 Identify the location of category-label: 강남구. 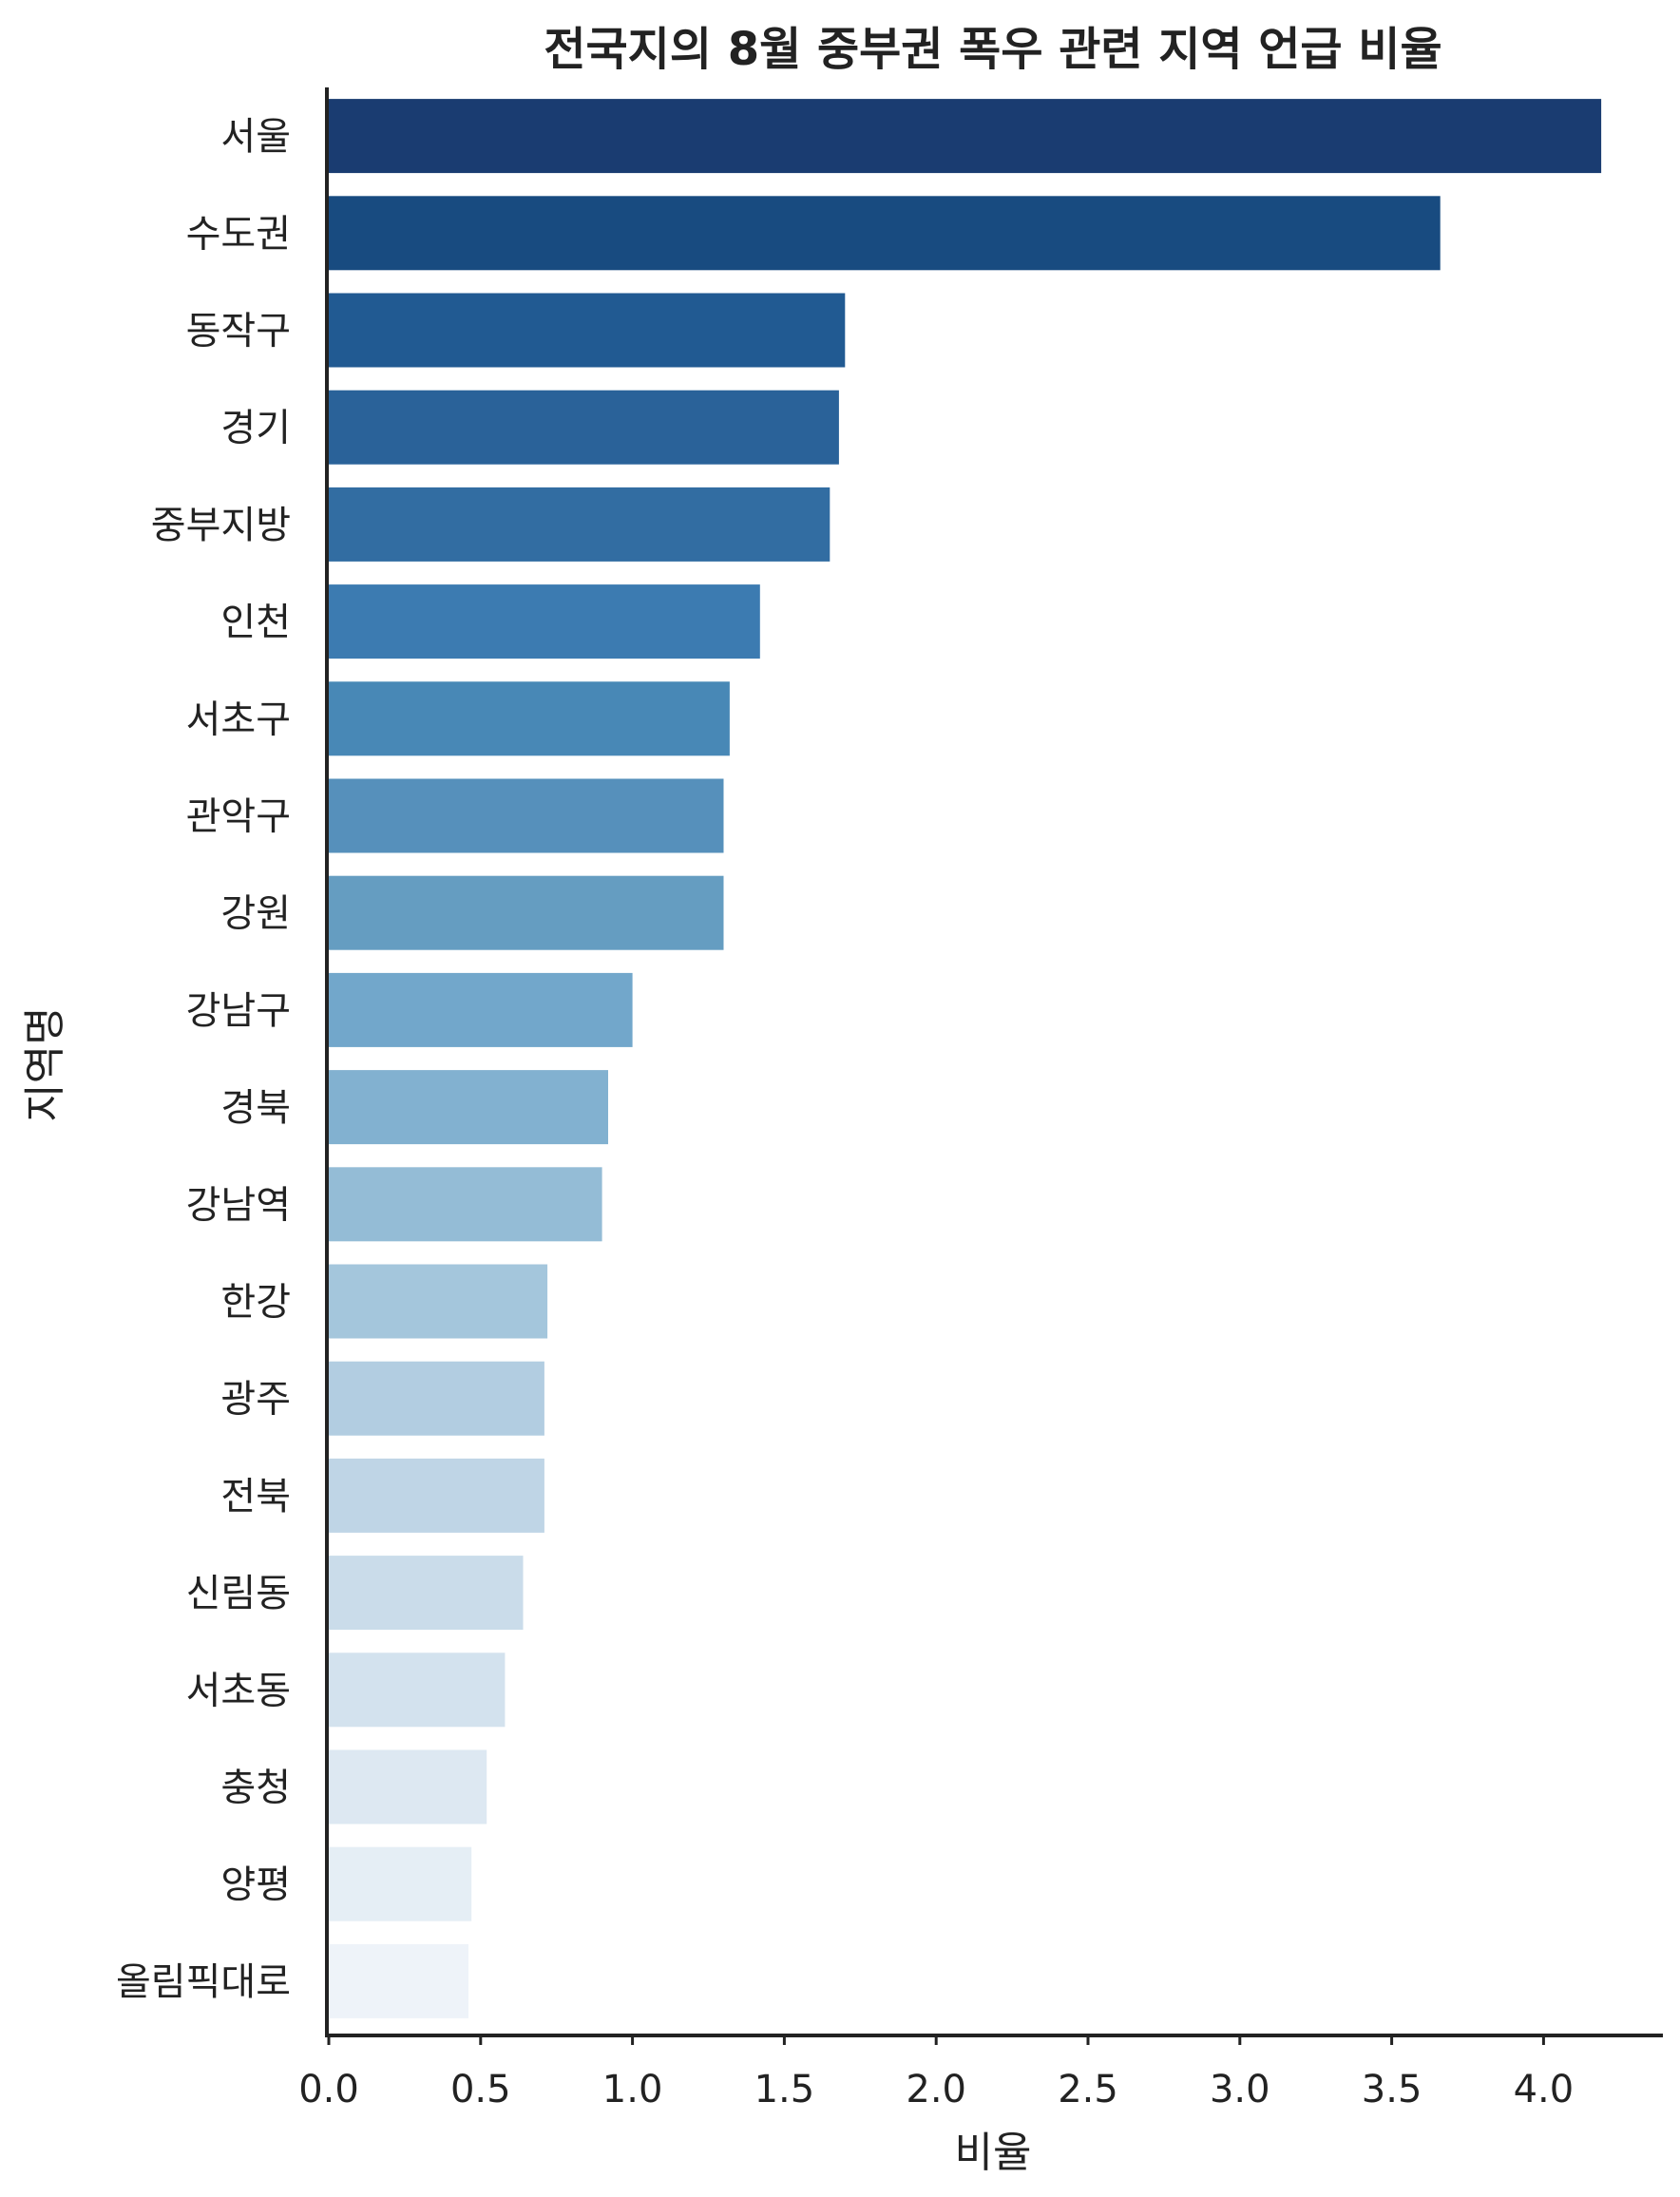
(238, 1011).